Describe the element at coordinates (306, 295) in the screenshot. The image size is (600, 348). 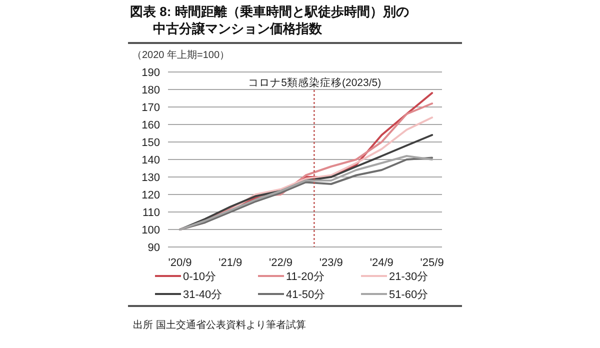
I see `legend-label: 41-50分` at that location.